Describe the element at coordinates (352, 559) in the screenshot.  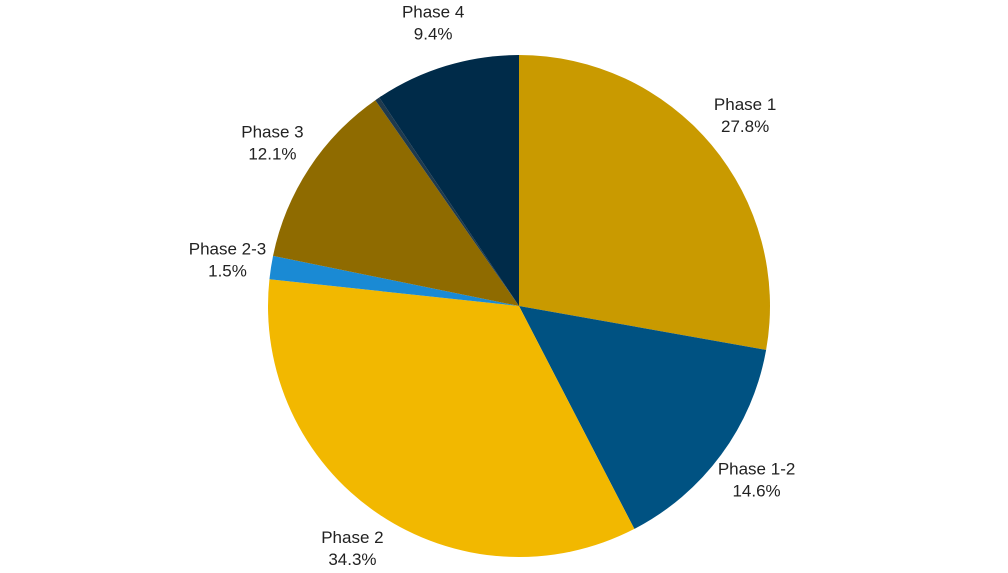
I see `slice-value: 34.3%` at that location.